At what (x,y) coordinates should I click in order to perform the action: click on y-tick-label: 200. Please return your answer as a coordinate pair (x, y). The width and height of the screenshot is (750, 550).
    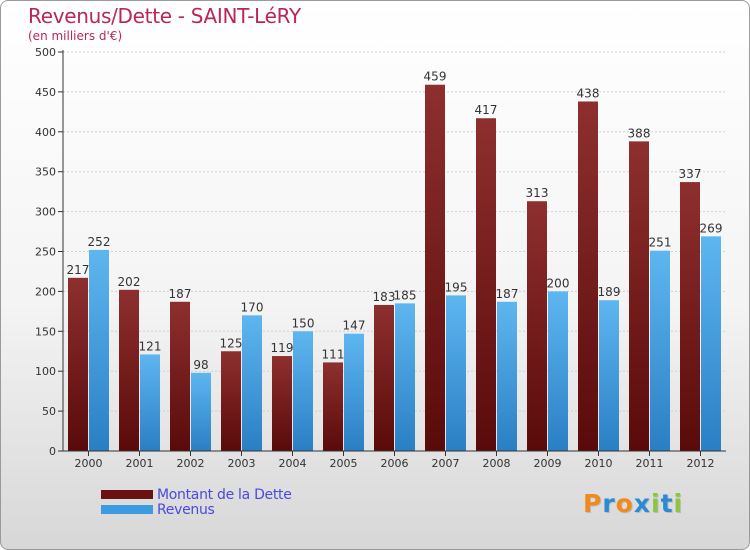
    Looking at the image, I should click on (45, 291).